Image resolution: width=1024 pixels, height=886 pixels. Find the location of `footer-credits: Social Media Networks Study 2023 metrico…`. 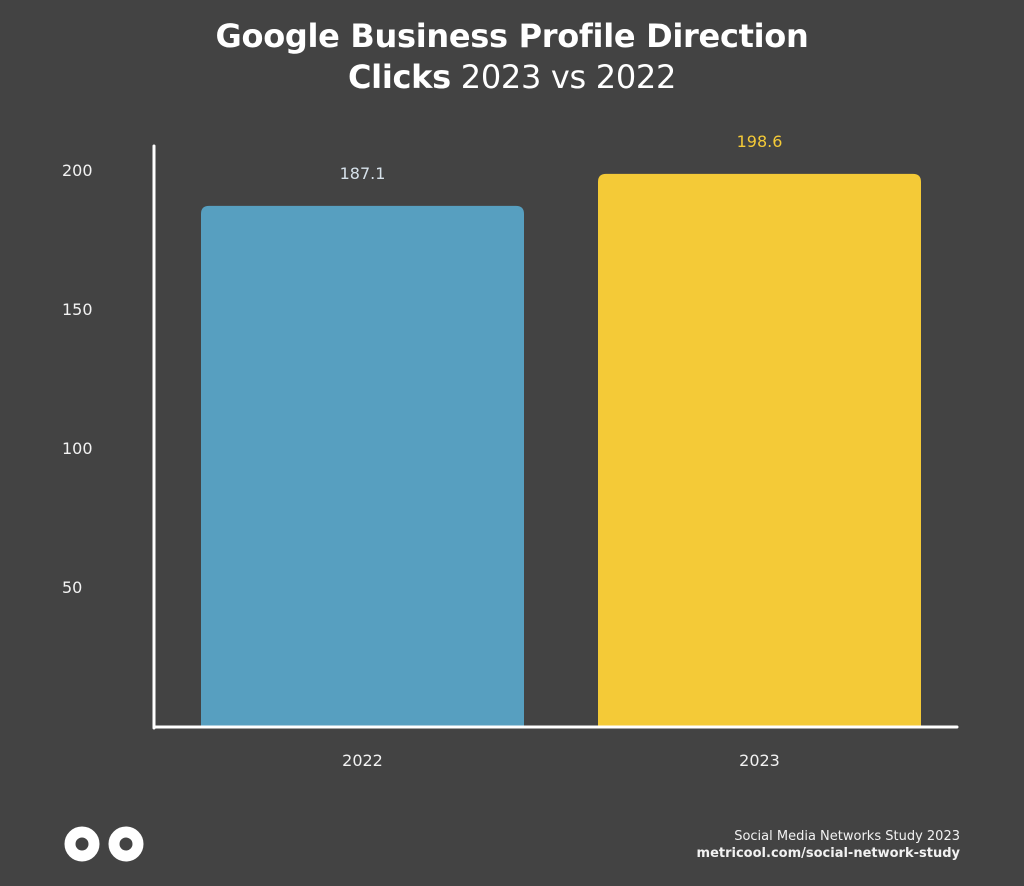

footer-credits: Social Media Networks Study 2023 metrico… is located at coordinates (828, 845).